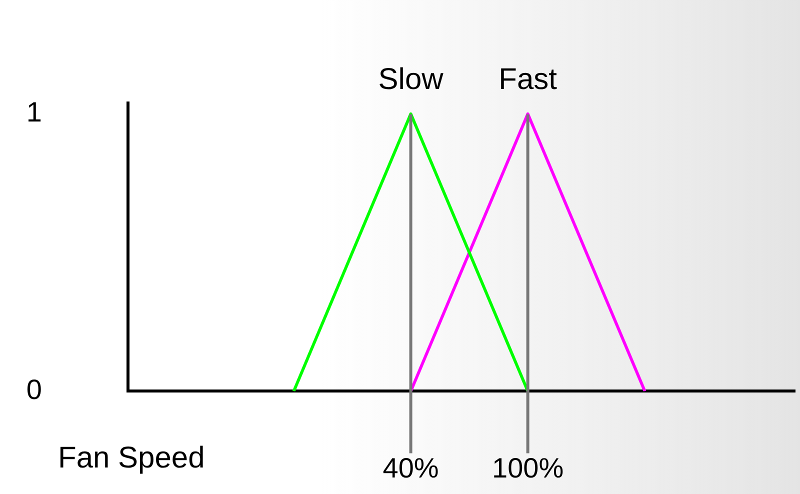 The image size is (800, 494). I want to click on series-label: Fast, so click(528, 79).